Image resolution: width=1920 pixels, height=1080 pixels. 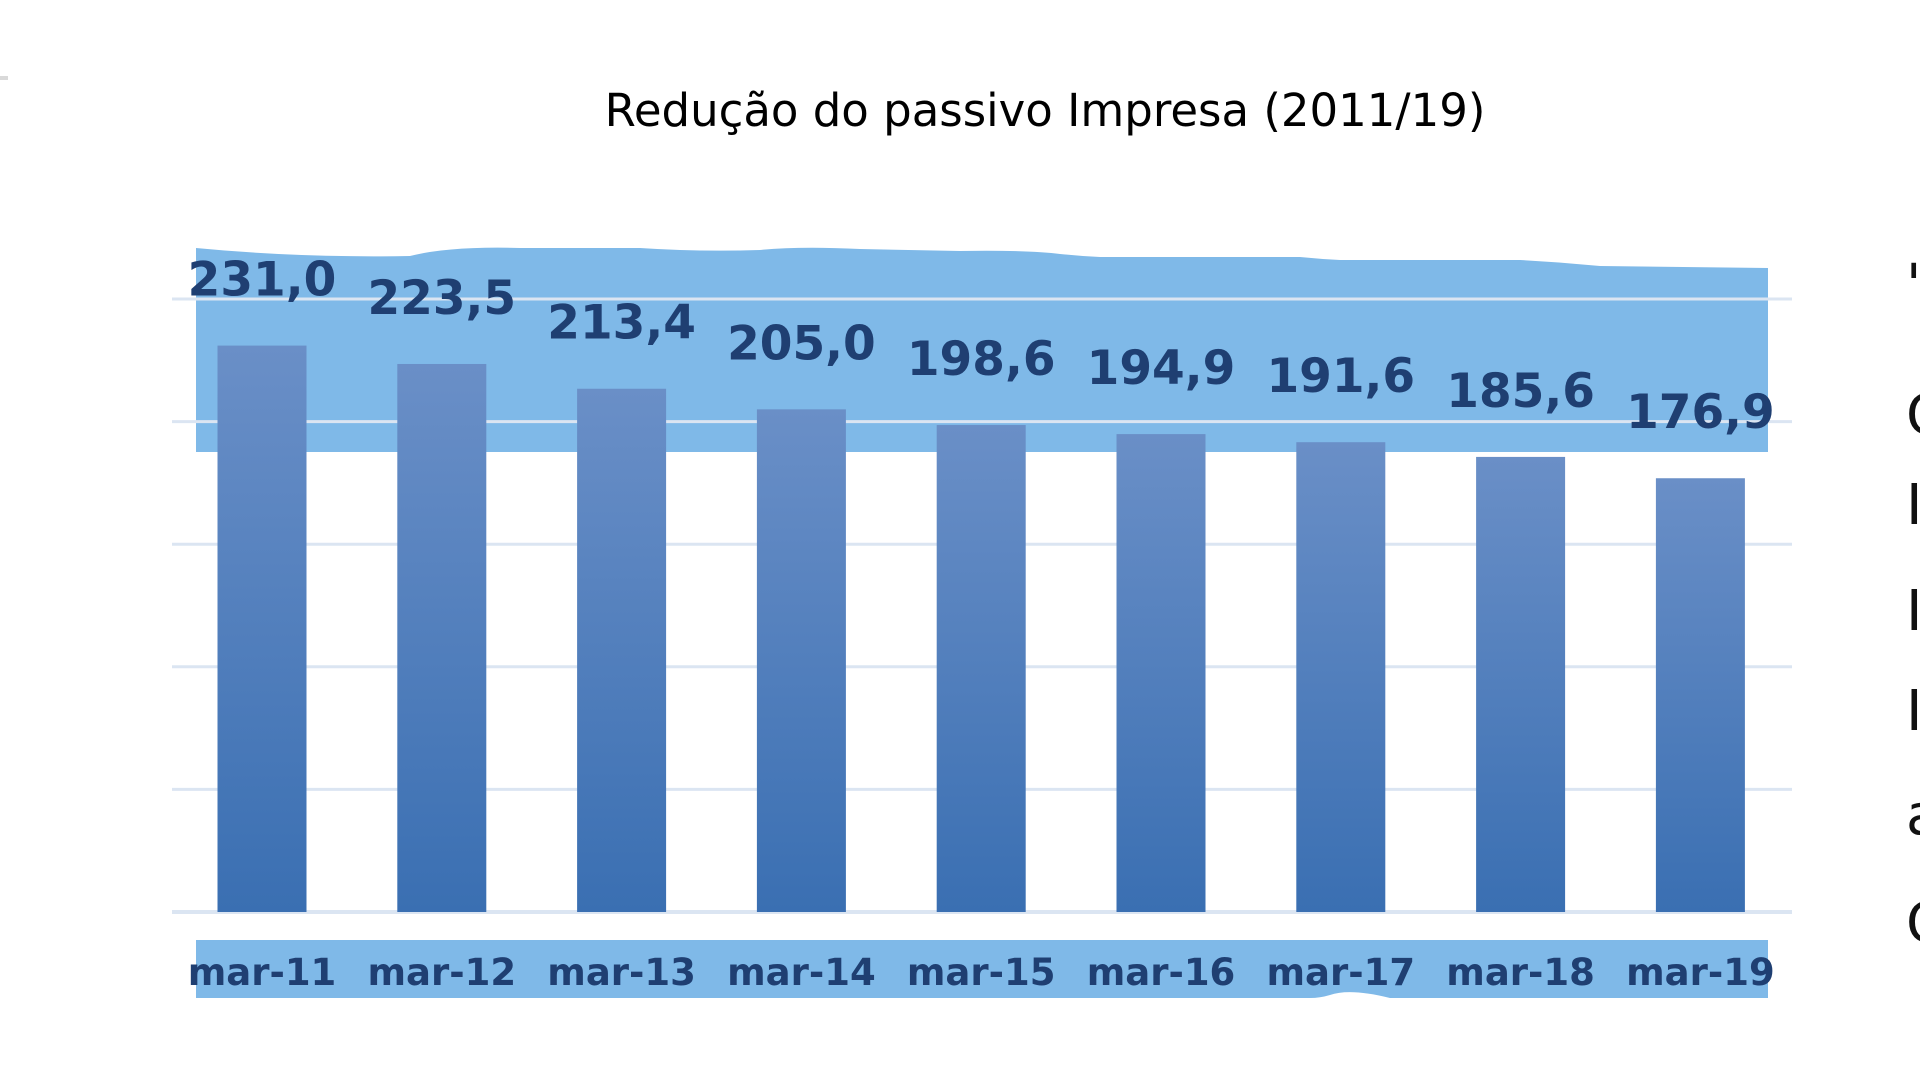 I want to click on x-tick-label: mar-16, so click(x=1161, y=972).